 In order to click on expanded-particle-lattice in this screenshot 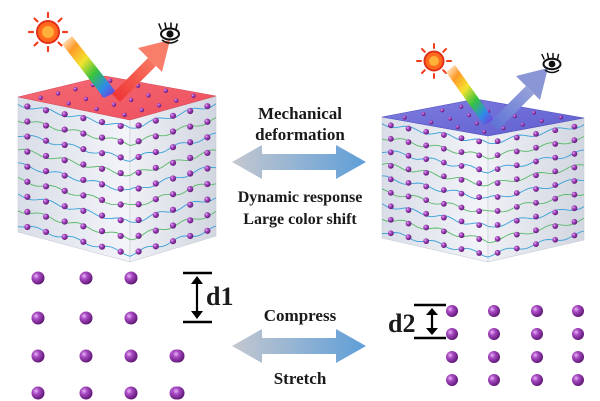, I will do `click(108, 335)`.